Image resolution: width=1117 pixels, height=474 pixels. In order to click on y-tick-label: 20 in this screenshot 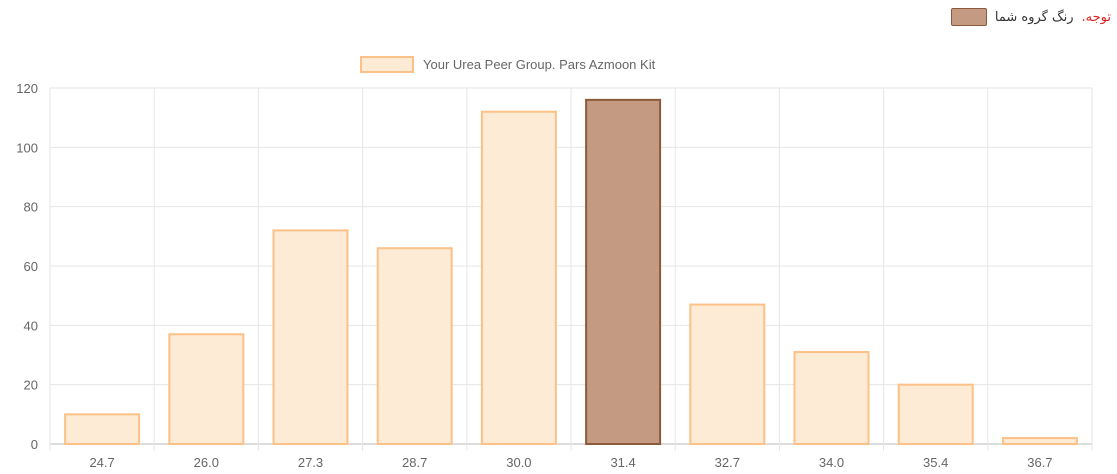, I will do `click(31, 385)`.